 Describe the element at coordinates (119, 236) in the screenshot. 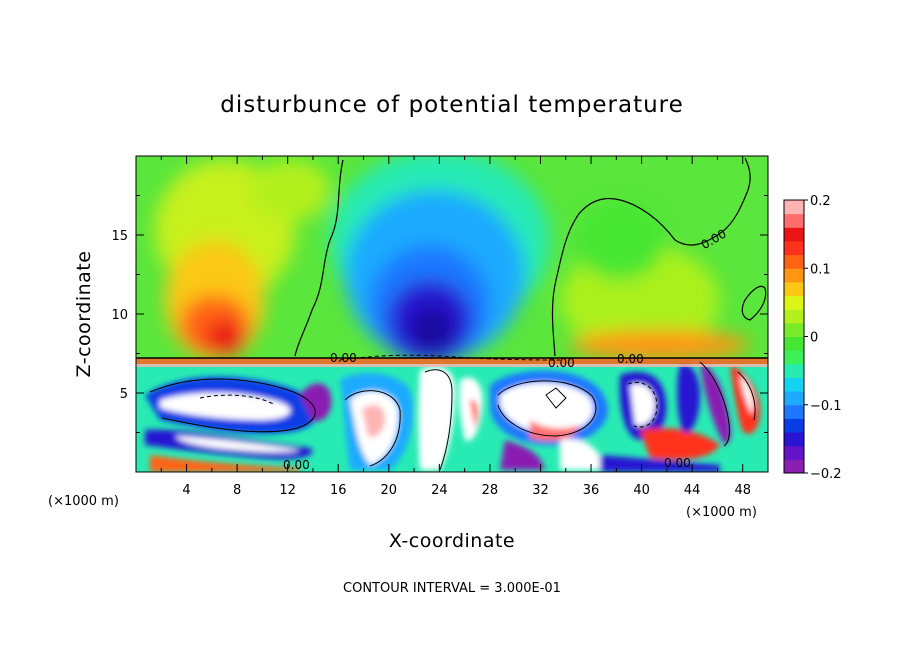

I see `y-tick-label: 15` at that location.